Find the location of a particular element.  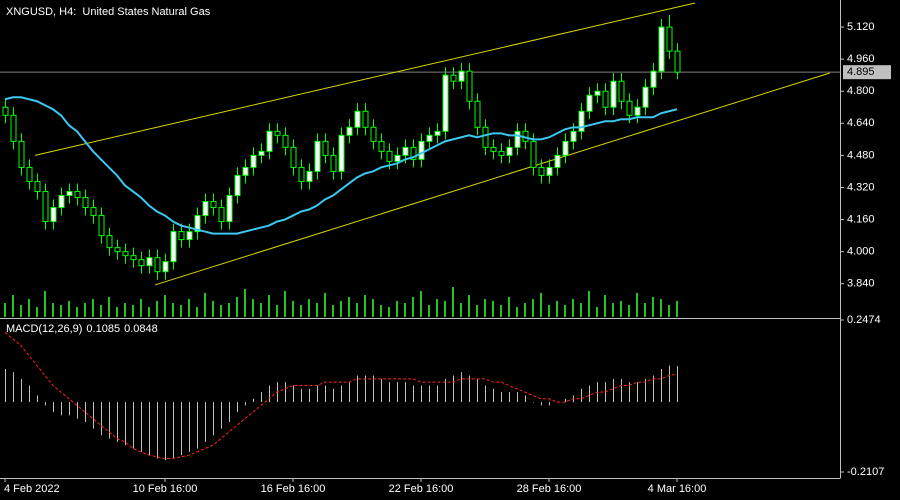

x-tick-label: 22 Feb 16:00 is located at coordinates (421, 489).